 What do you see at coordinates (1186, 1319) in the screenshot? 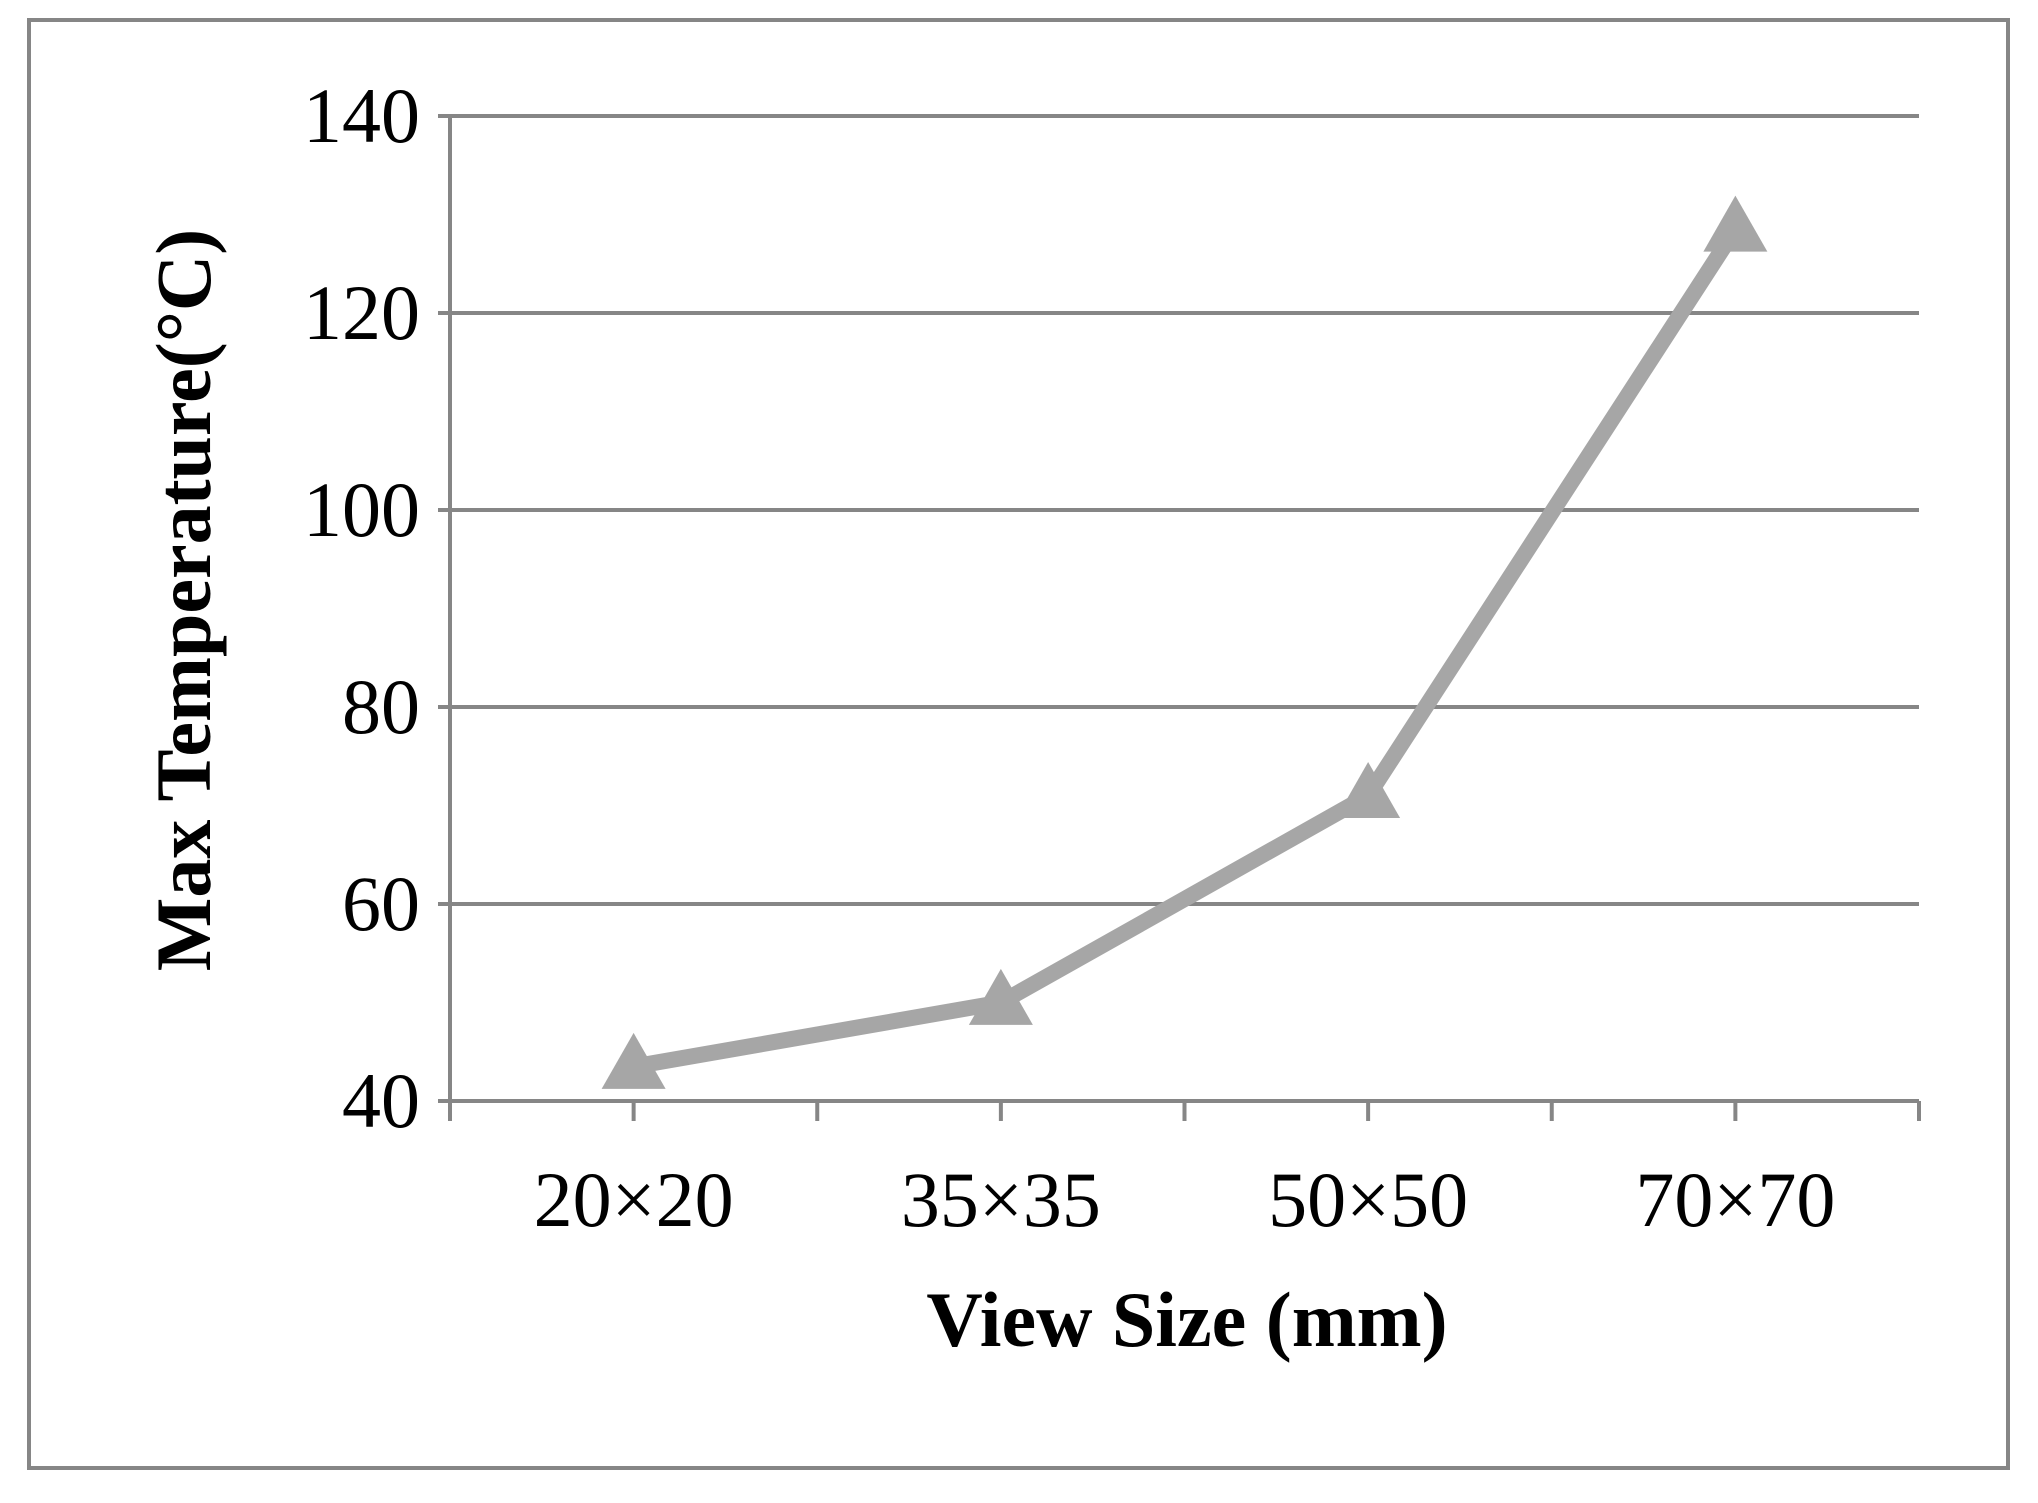
I see `x-axis-title: View Size (mm)` at bounding box center [1186, 1319].